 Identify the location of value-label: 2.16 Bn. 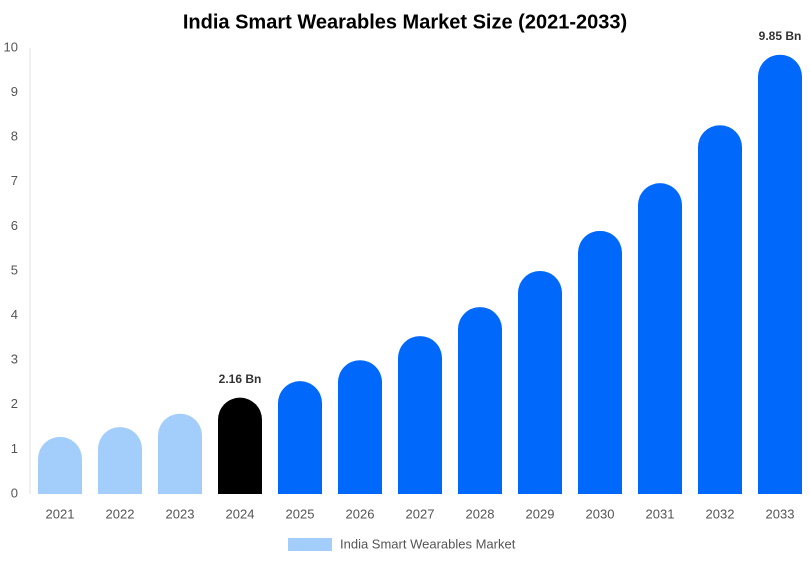
(240, 379).